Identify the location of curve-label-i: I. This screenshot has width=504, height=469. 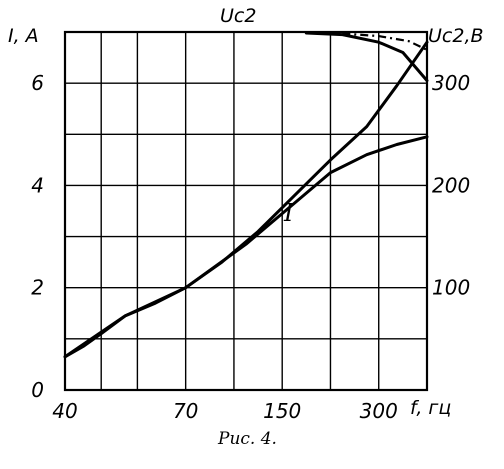
(288, 213).